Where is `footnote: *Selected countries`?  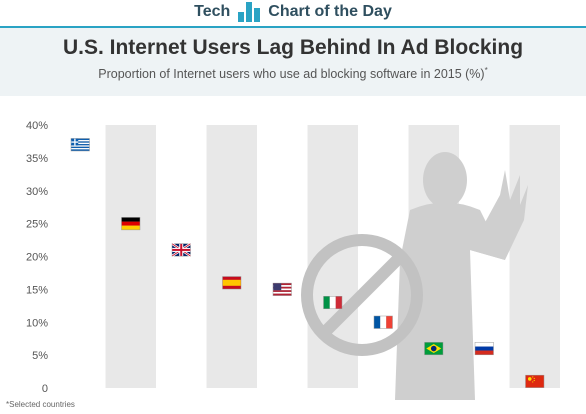 footnote: *Selected countries is located at coordinates (40, 404).